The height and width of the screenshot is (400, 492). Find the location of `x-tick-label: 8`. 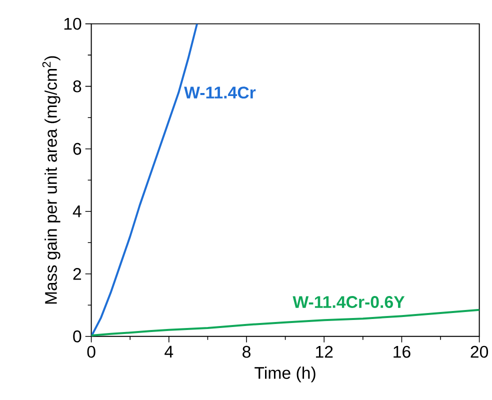

x-tick-label: 8 is located at coordinates (246, 352).